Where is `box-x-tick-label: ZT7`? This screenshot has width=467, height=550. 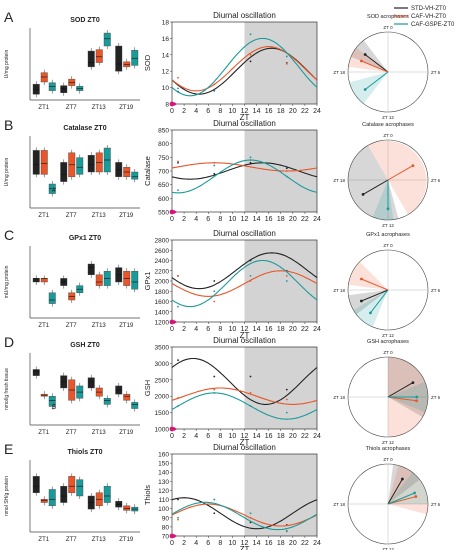
box-x-tick-label: ZT7 is located at coordinates (71, 433).